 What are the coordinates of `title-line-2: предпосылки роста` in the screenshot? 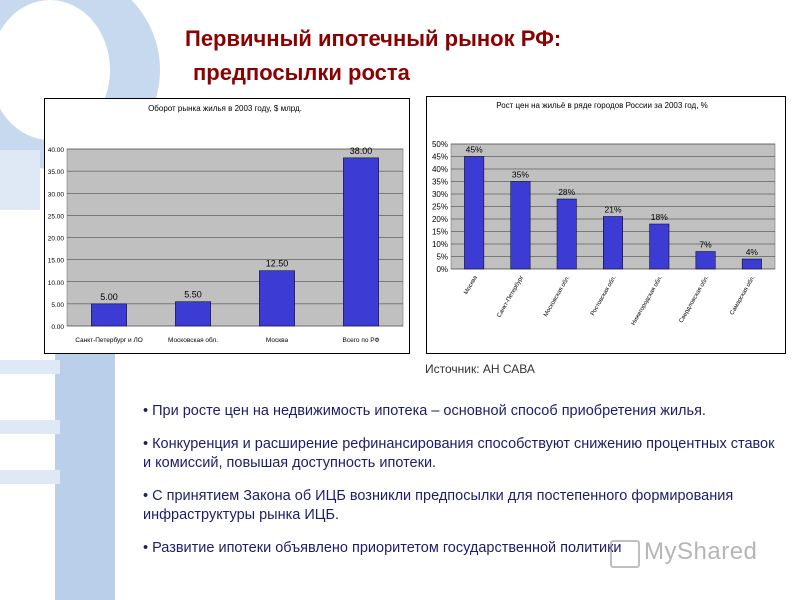 It's located at (301, 72).